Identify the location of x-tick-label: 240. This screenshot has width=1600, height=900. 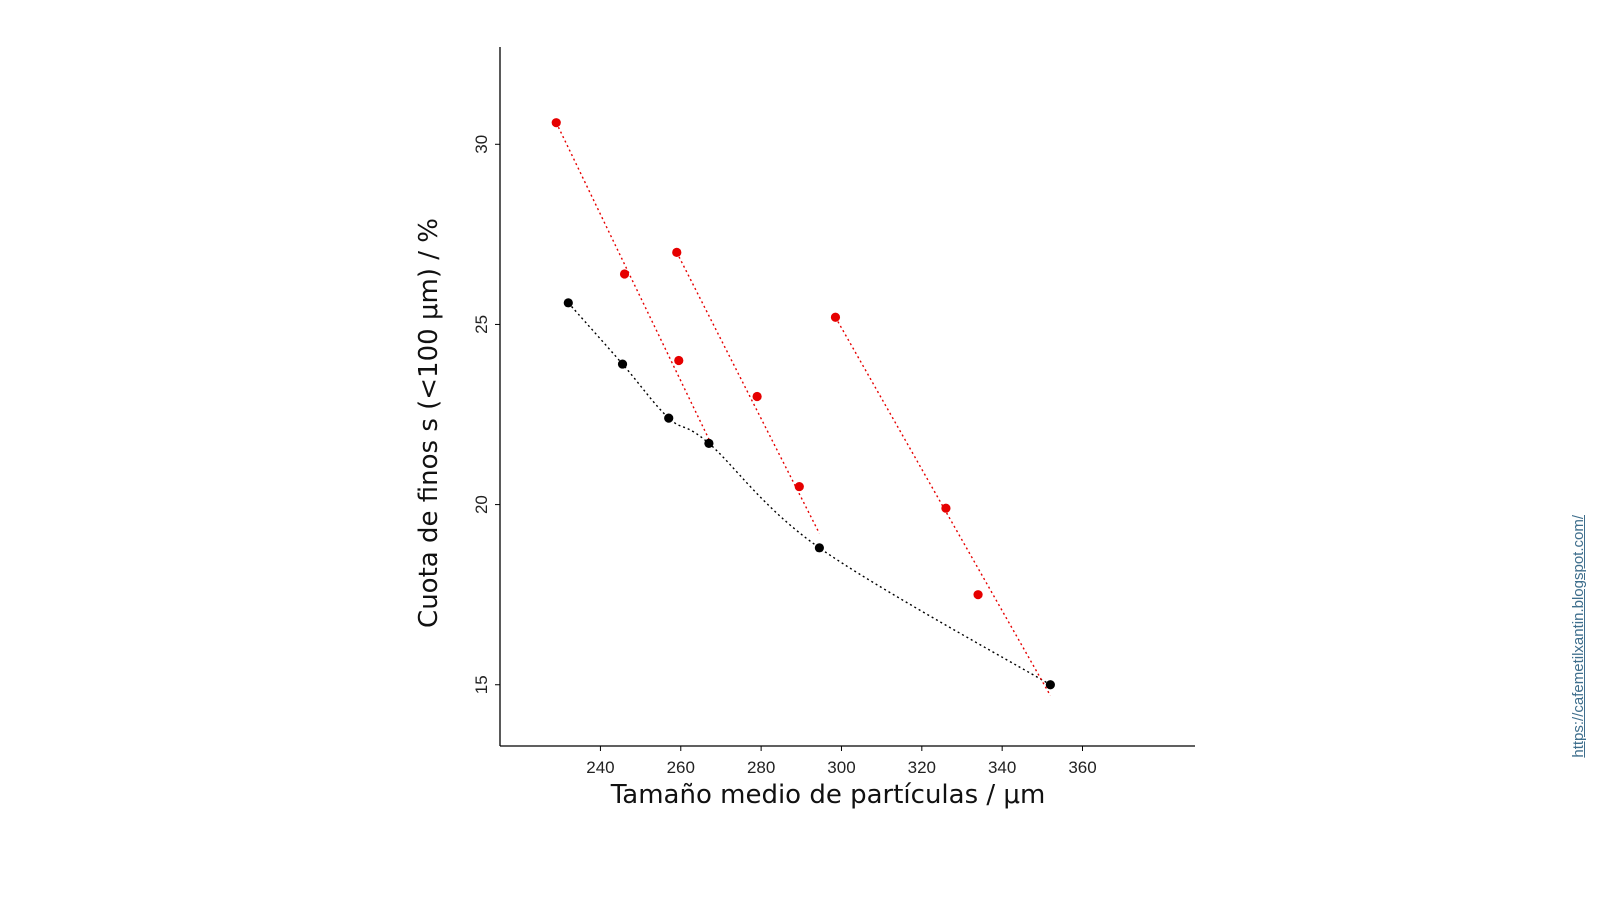
(600, 767).